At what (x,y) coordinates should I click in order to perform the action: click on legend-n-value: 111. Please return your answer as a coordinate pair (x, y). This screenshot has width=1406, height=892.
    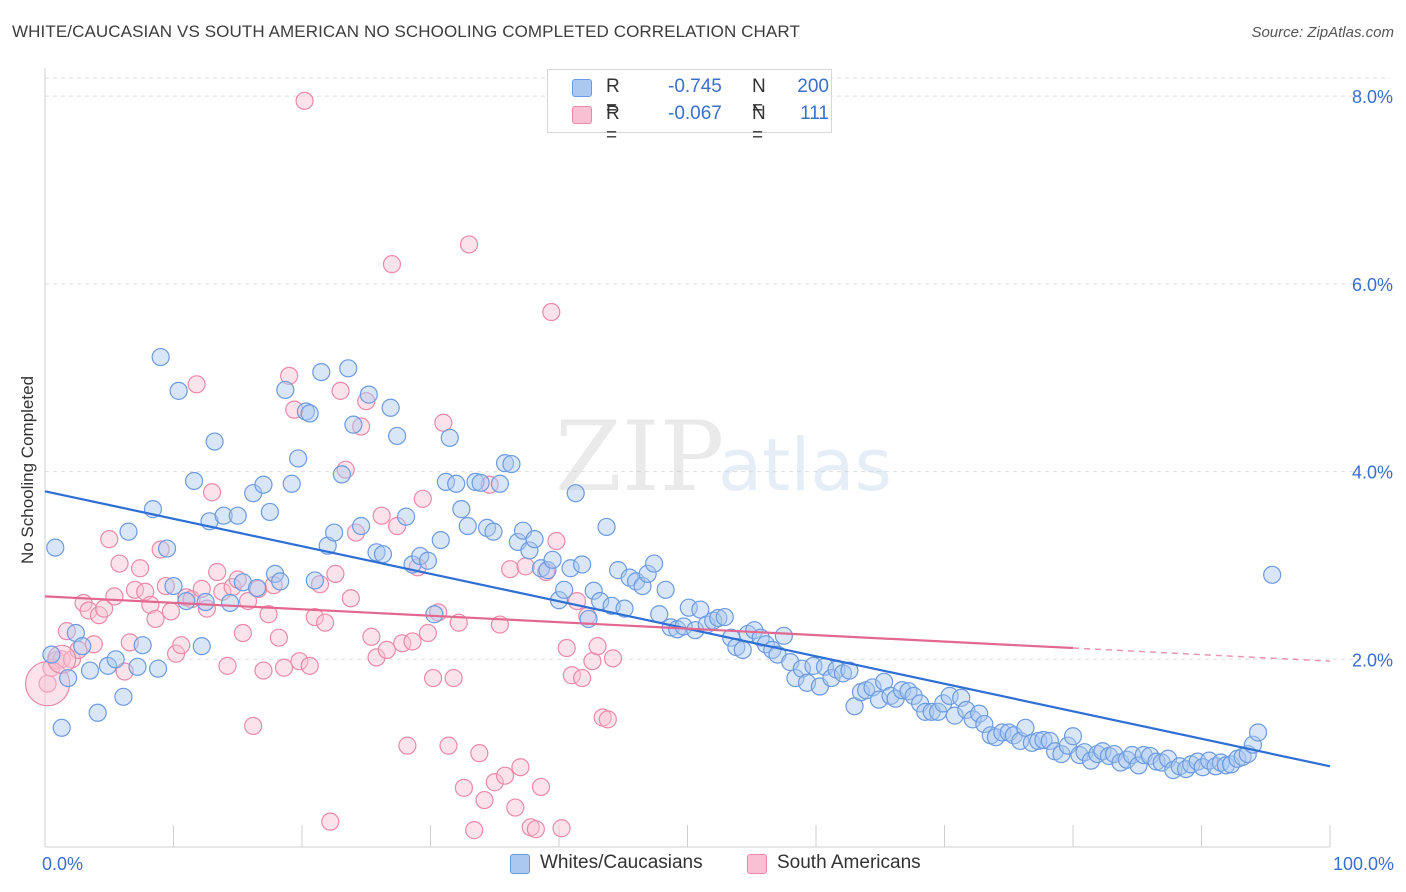
    Looking at the image, I should click on (814, 113).